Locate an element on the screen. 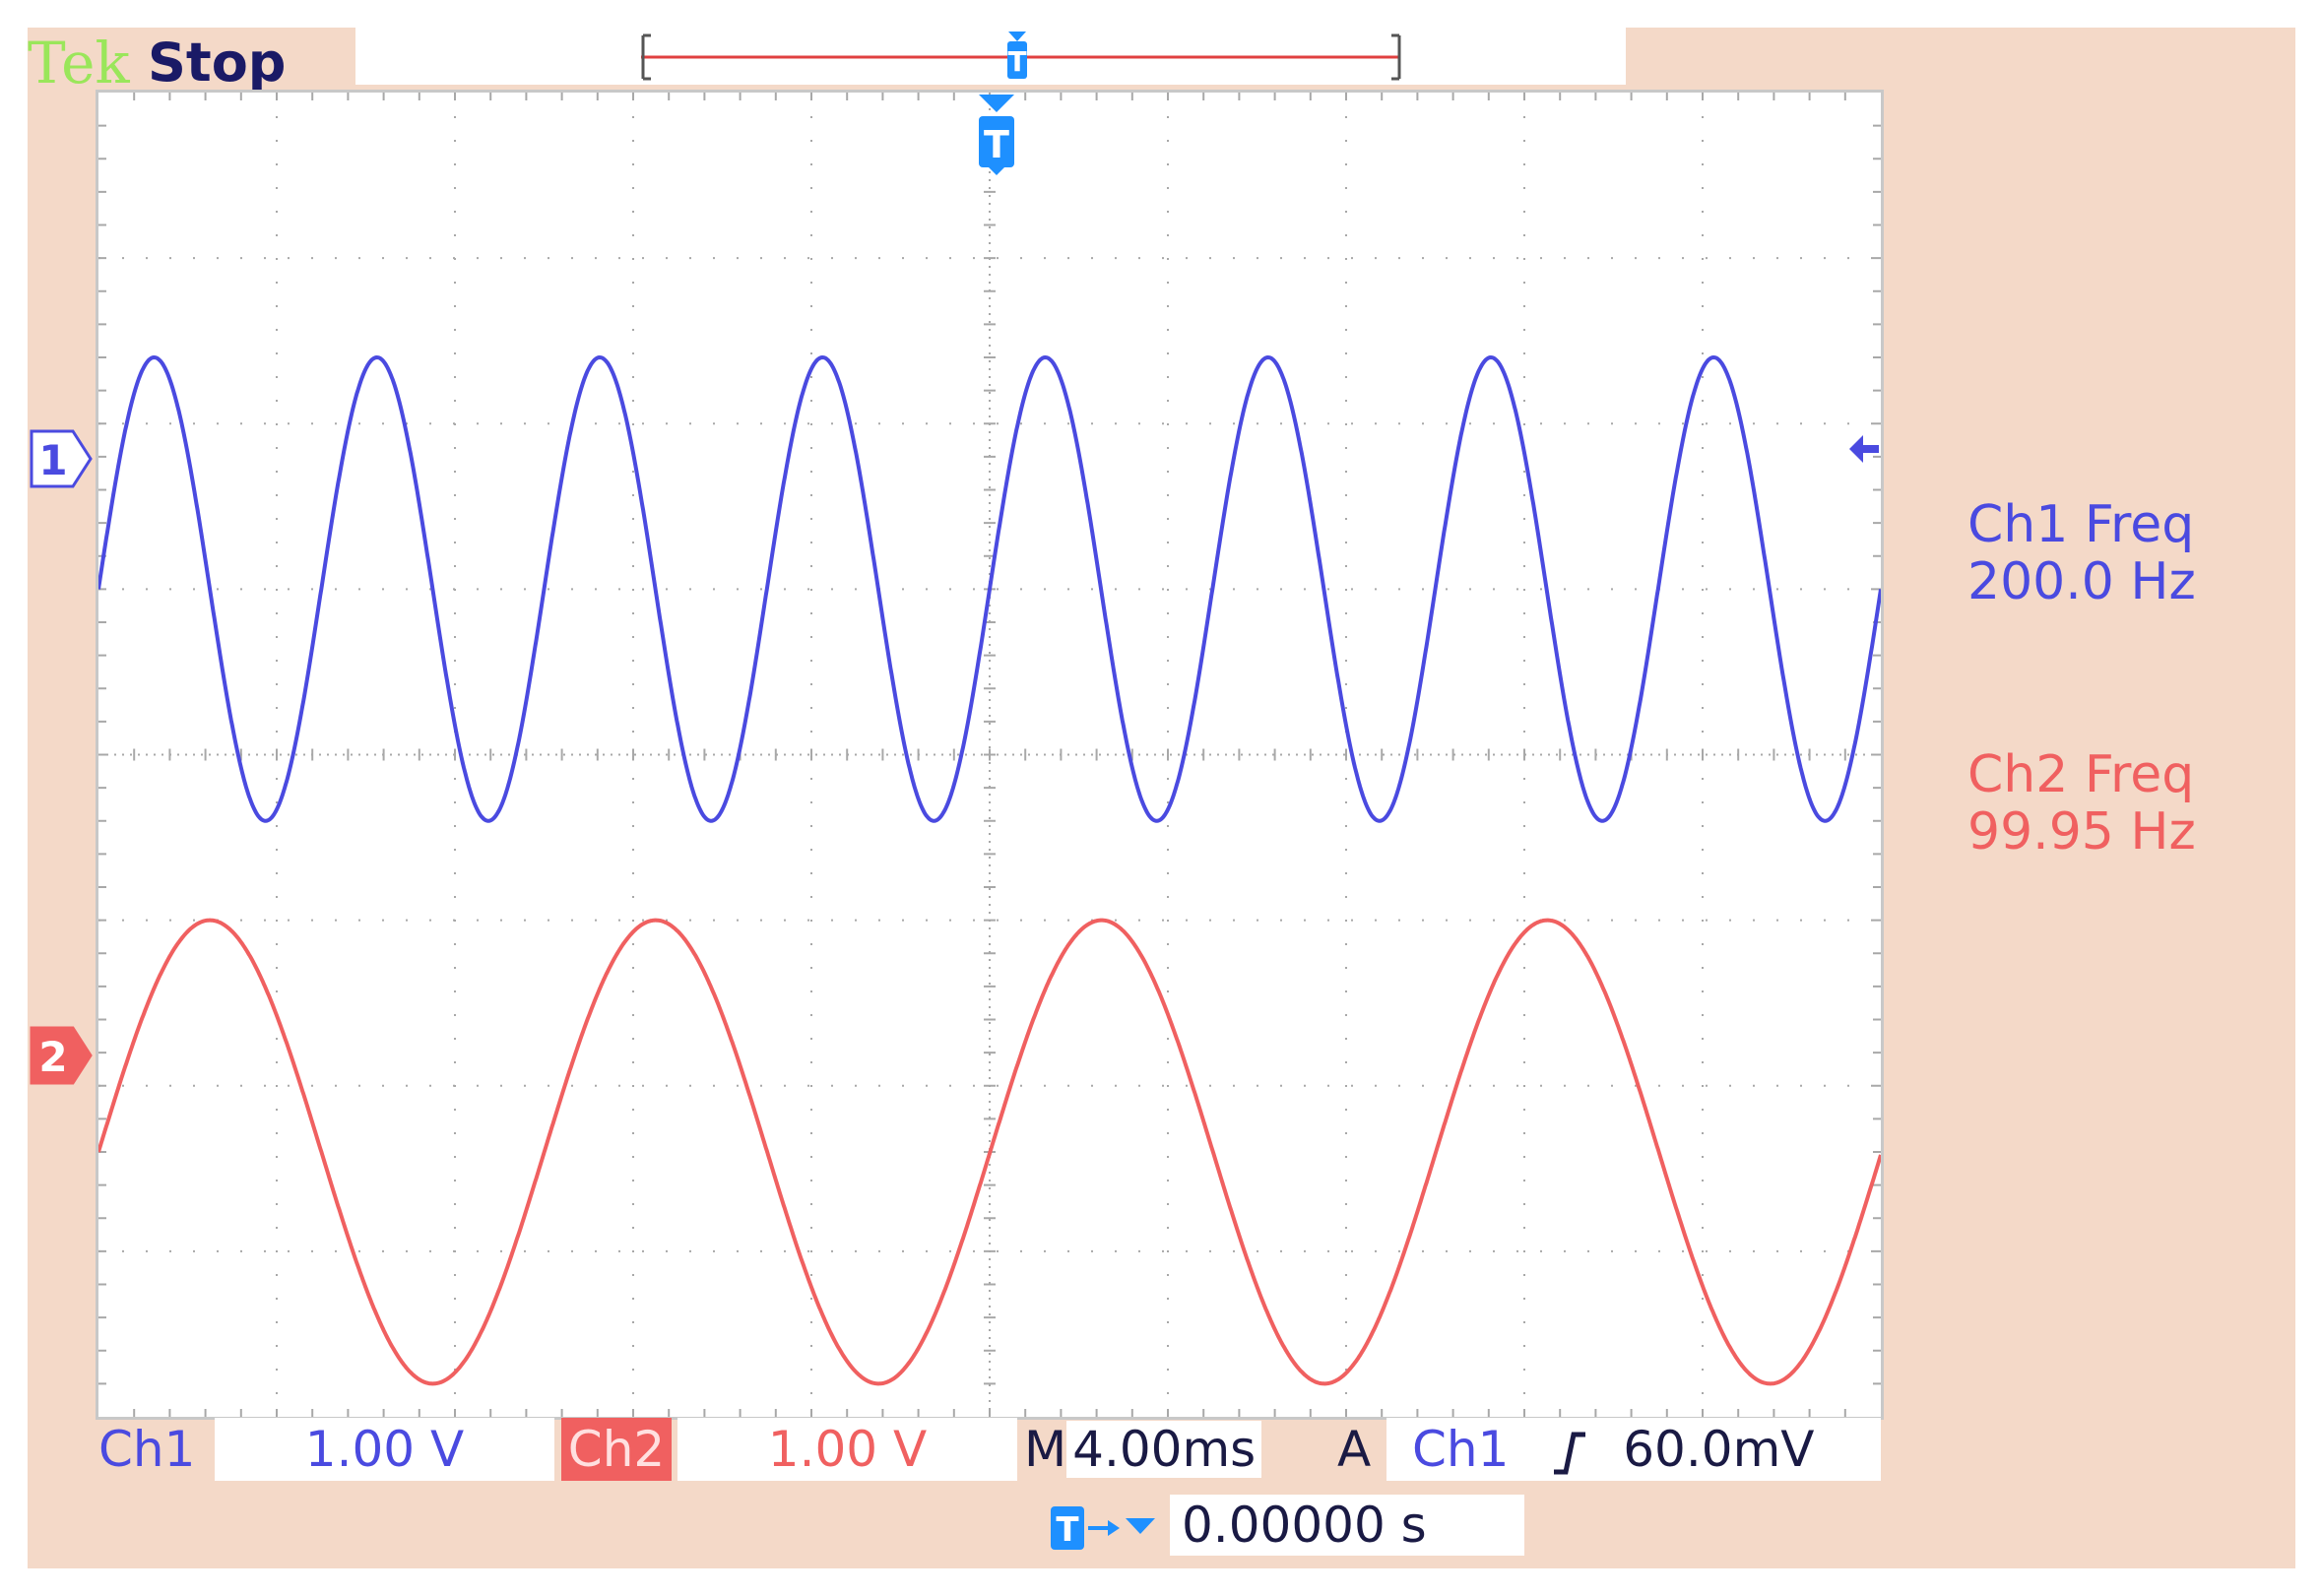  rising-edge-icon is located at coordinates (1569, 1454).